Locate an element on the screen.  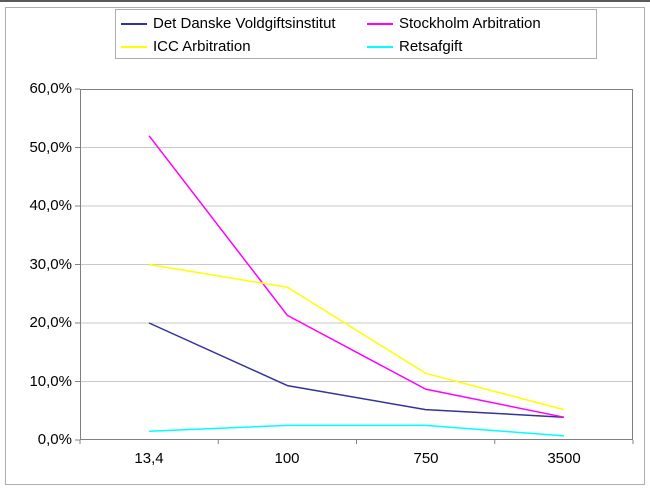
y-axis-tick-label: 40,0% is located at coordinates (50, 205).